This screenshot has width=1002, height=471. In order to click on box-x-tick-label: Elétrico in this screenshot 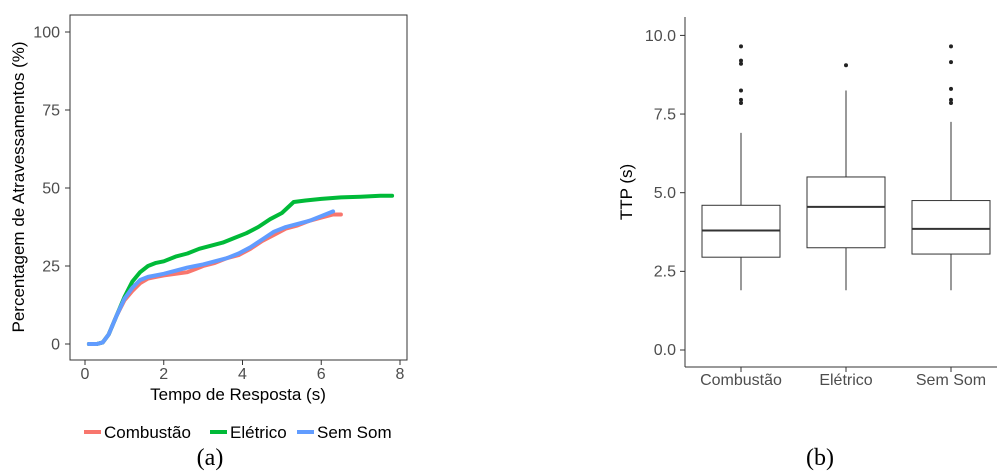, I will do `click(845, 380)`.